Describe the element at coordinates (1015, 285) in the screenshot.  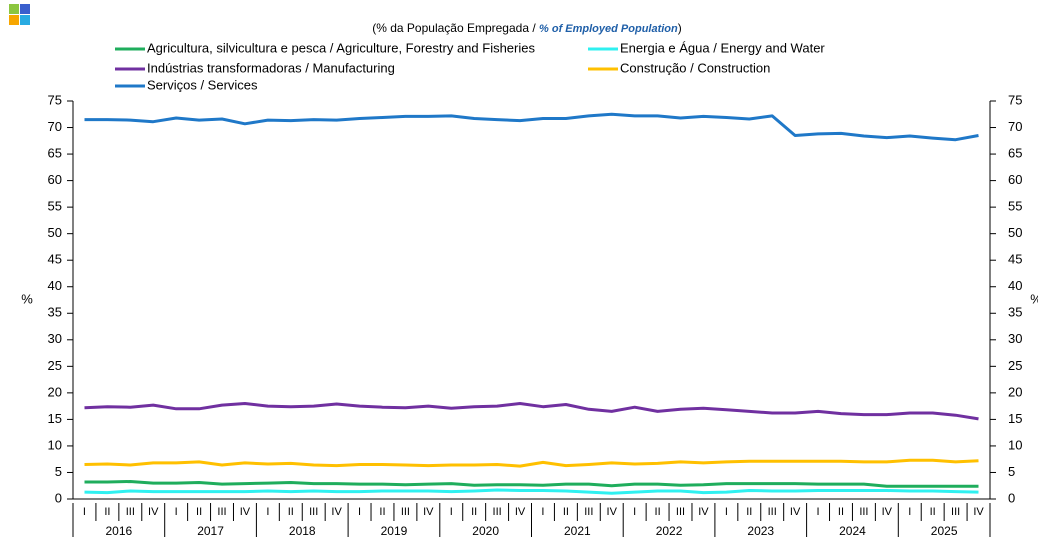
I see `y2-tick-label: 40` at that location.